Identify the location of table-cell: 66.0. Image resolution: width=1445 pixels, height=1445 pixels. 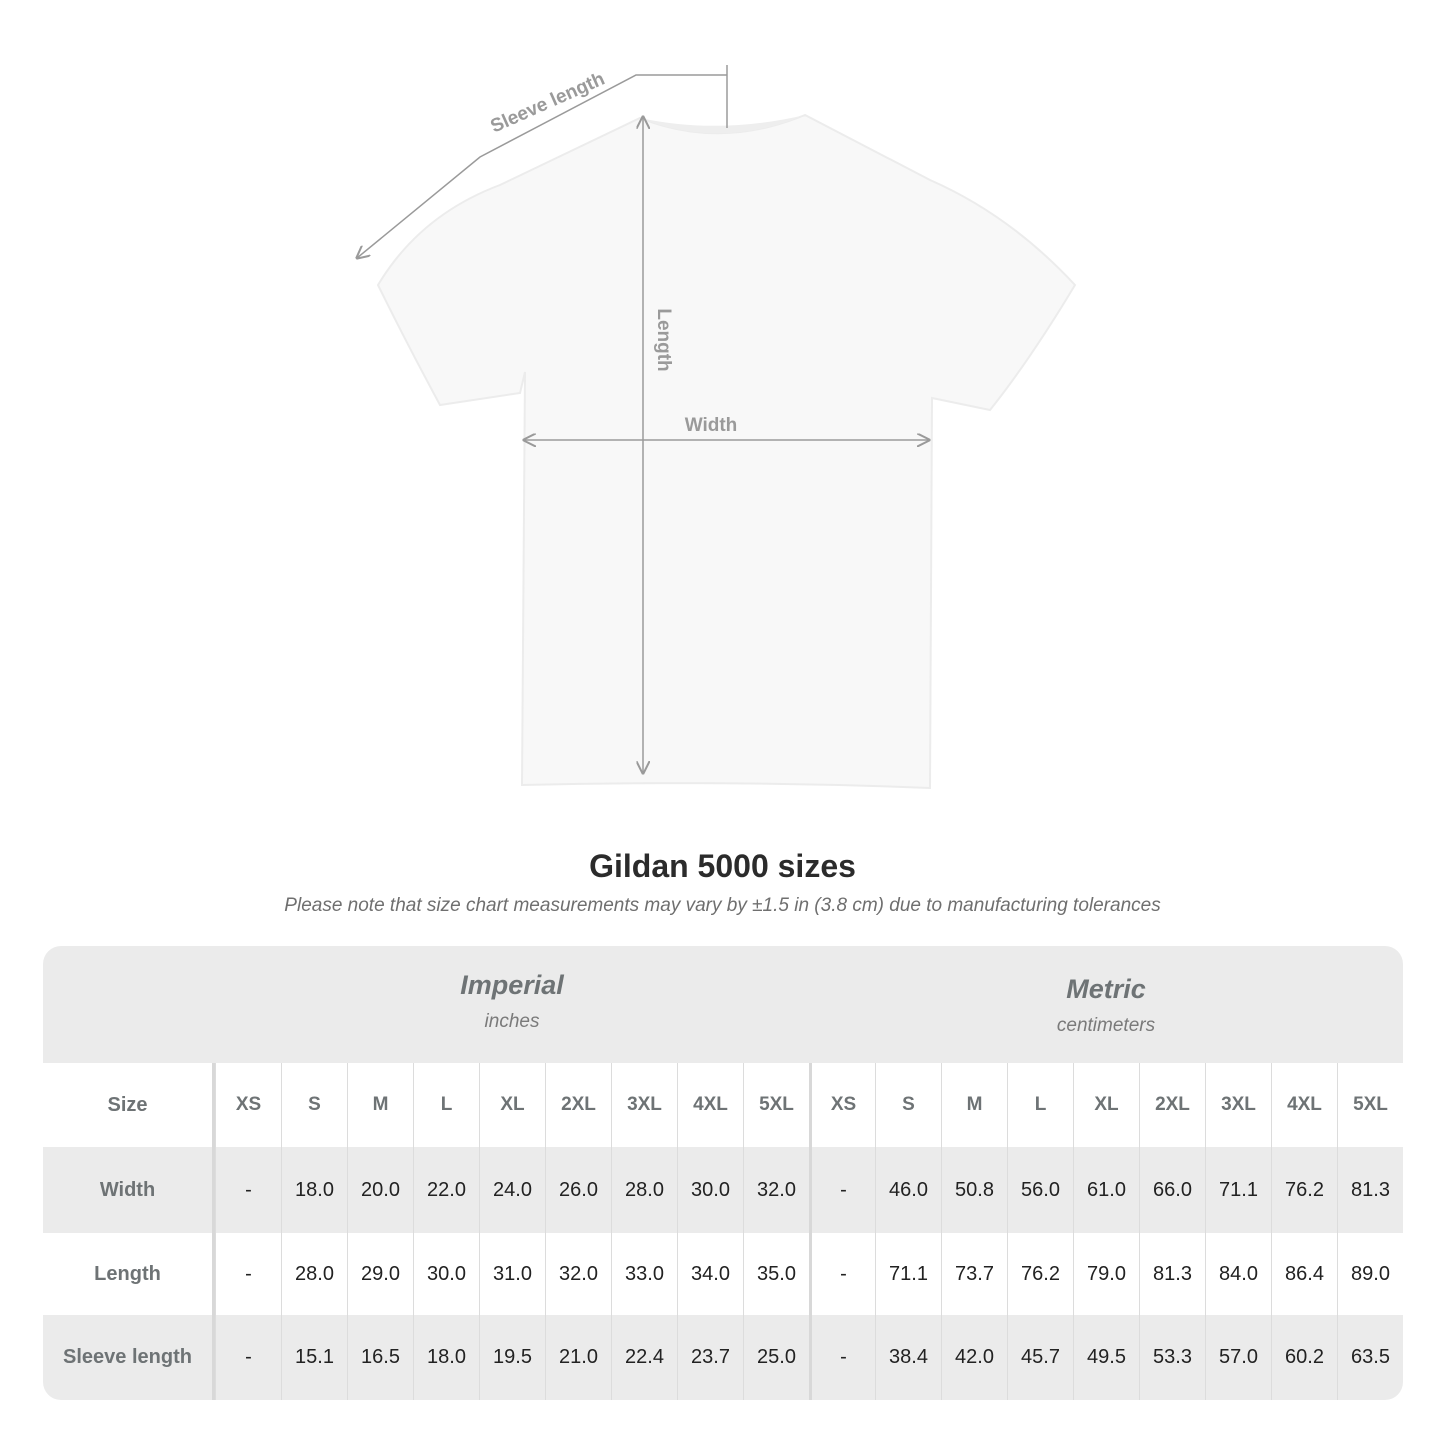
(1172, 1190).